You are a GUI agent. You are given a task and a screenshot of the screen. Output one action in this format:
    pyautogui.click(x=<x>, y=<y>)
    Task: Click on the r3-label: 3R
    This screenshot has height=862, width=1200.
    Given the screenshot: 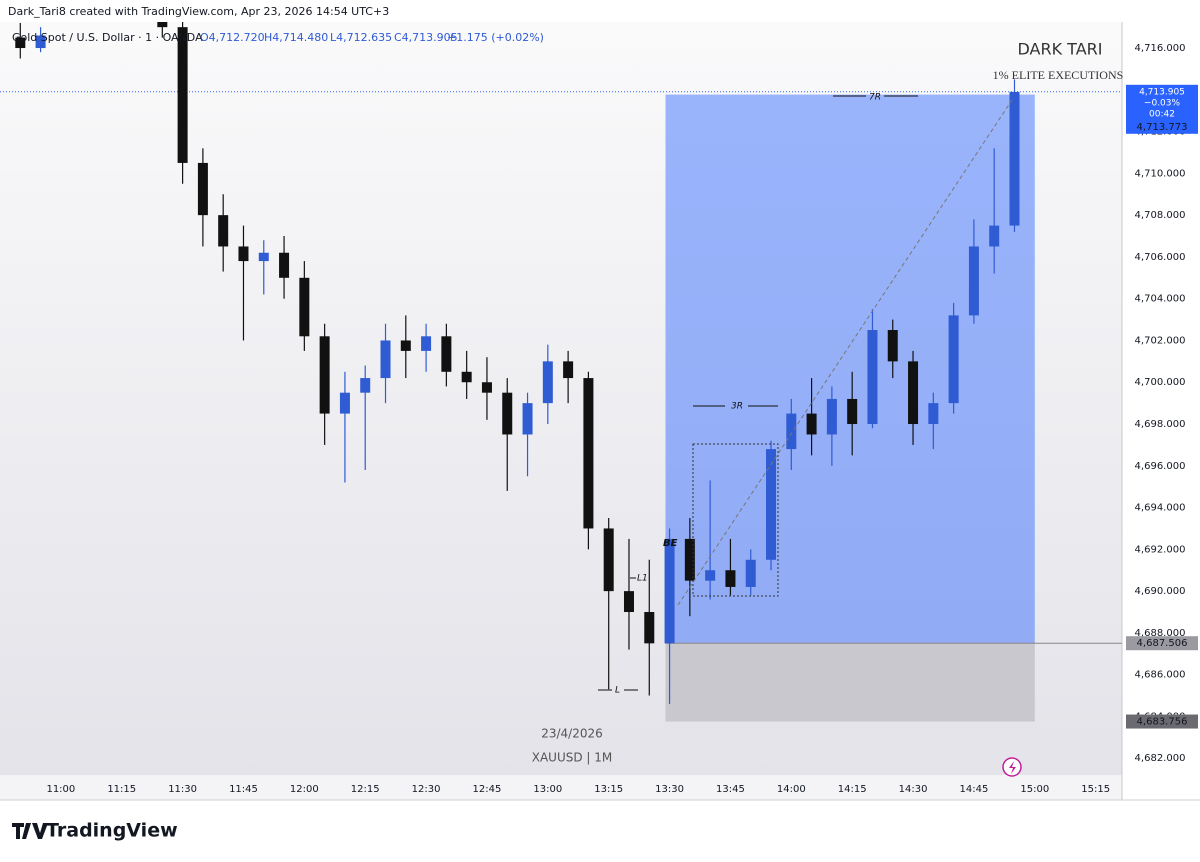 What is the action you would take?
    pyautogui.click(x=737, y=407)
    